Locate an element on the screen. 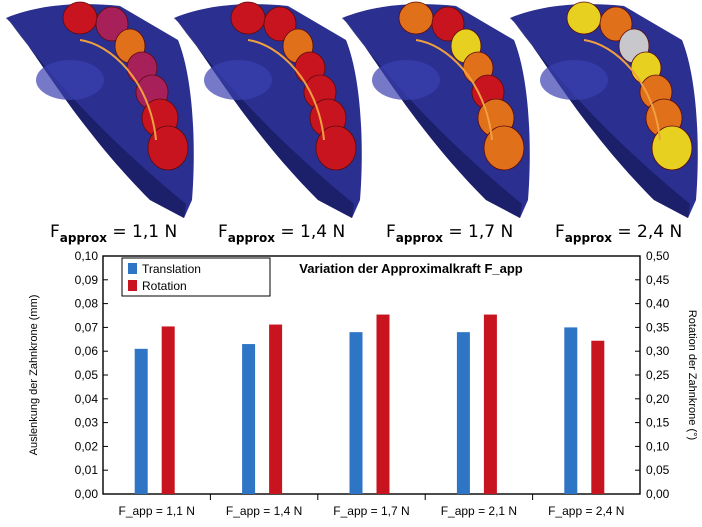  y-tick-label: 0,09 is located at coordinates (87, 280).